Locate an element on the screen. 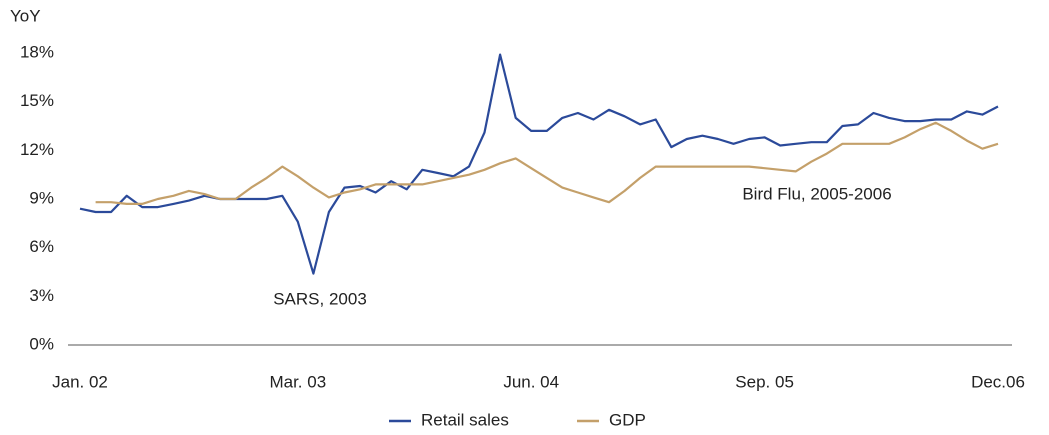 The image size is (1049, 435). annotation: SARS, 2003 is located at coordinates (320, 298).